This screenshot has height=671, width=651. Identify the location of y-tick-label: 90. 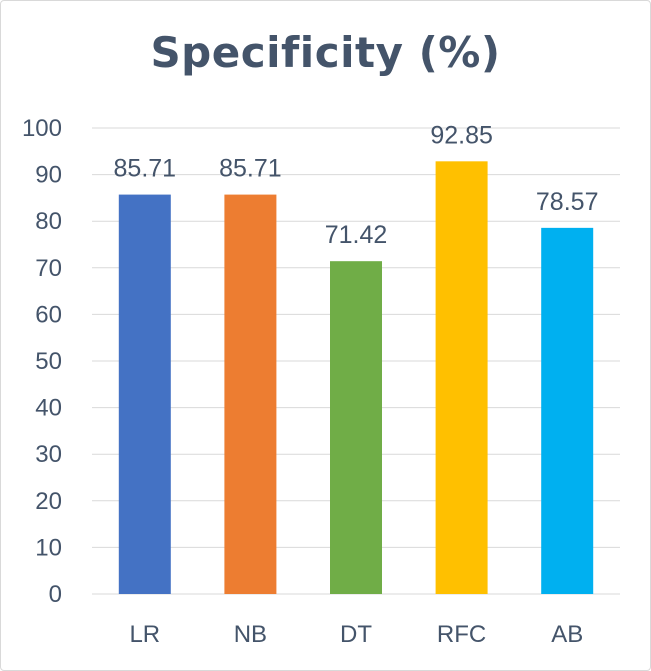
(48, 175).